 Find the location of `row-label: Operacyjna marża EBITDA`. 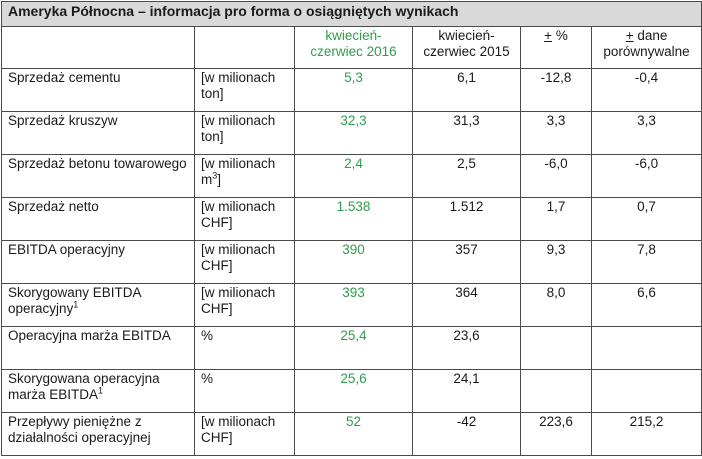

row-label: Operacyjna marża EBITDA is located at coordinates (98, 348).